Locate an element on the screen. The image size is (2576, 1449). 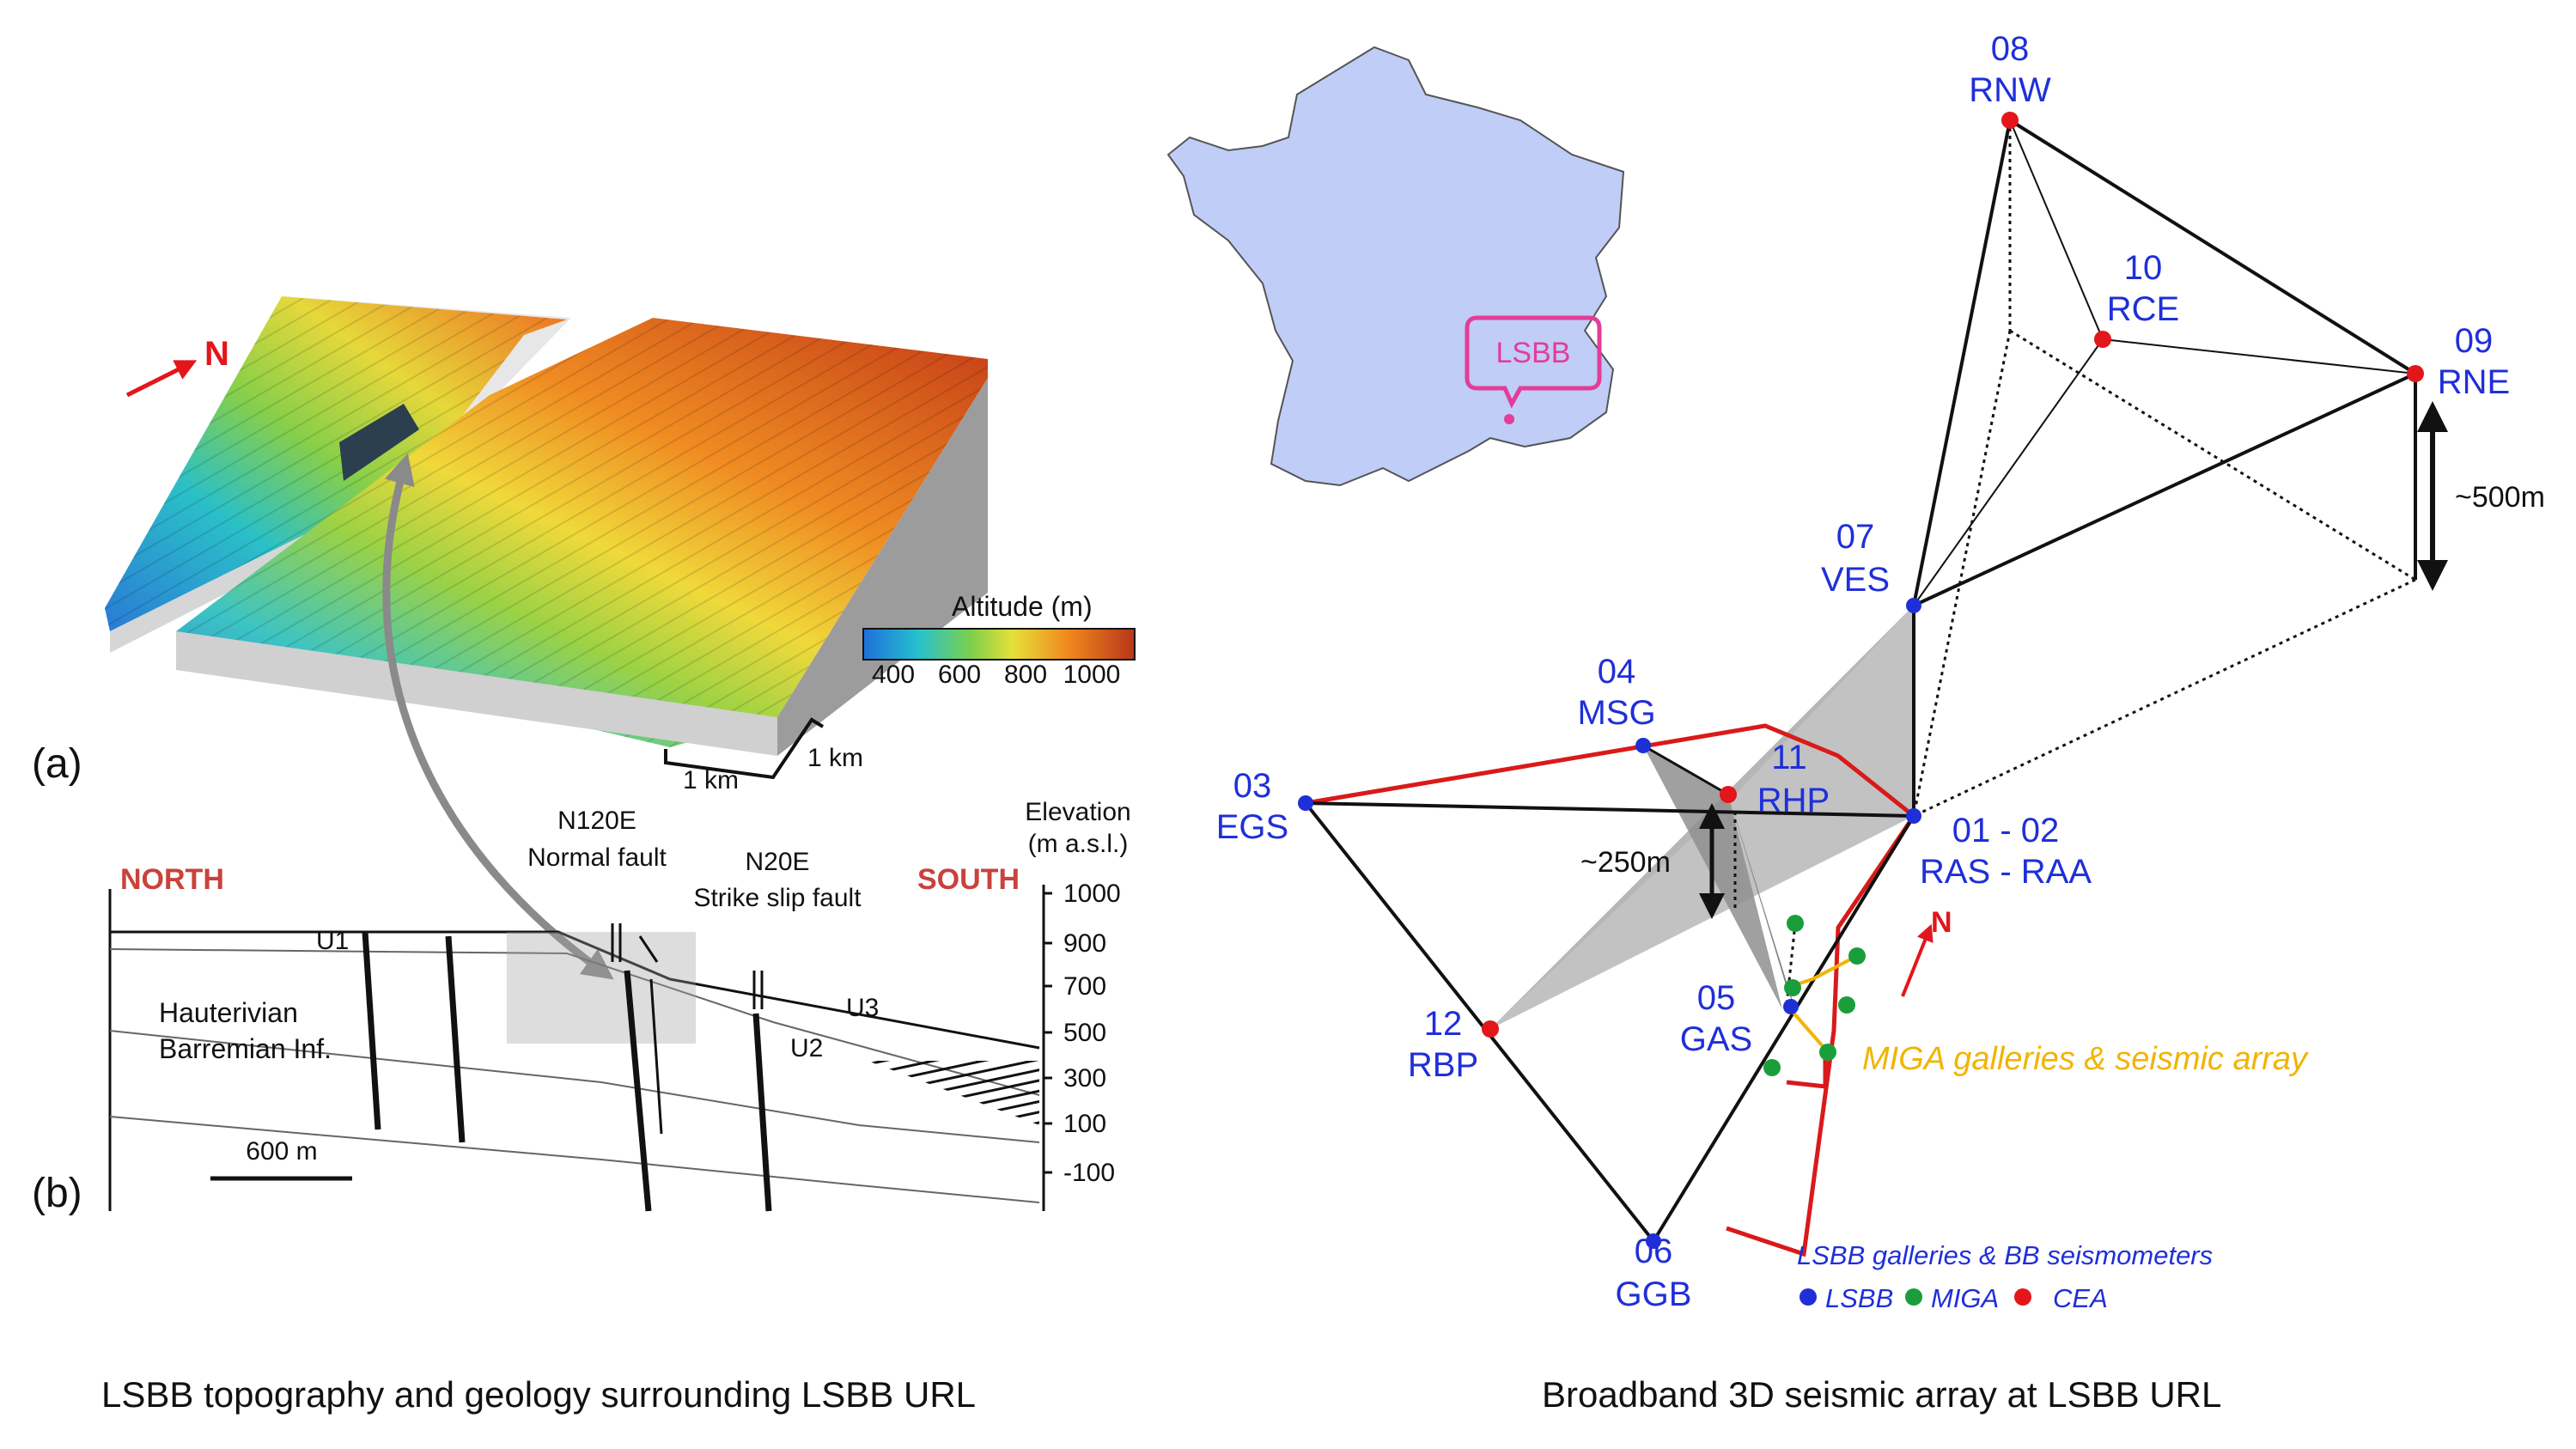
section-highlight is located at coordinates (601, 988).